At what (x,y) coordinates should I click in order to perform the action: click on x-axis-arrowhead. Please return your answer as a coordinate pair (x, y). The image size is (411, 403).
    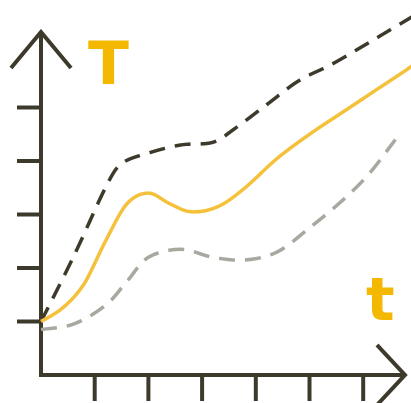
    Looking at the image, I should click on (391, 373).